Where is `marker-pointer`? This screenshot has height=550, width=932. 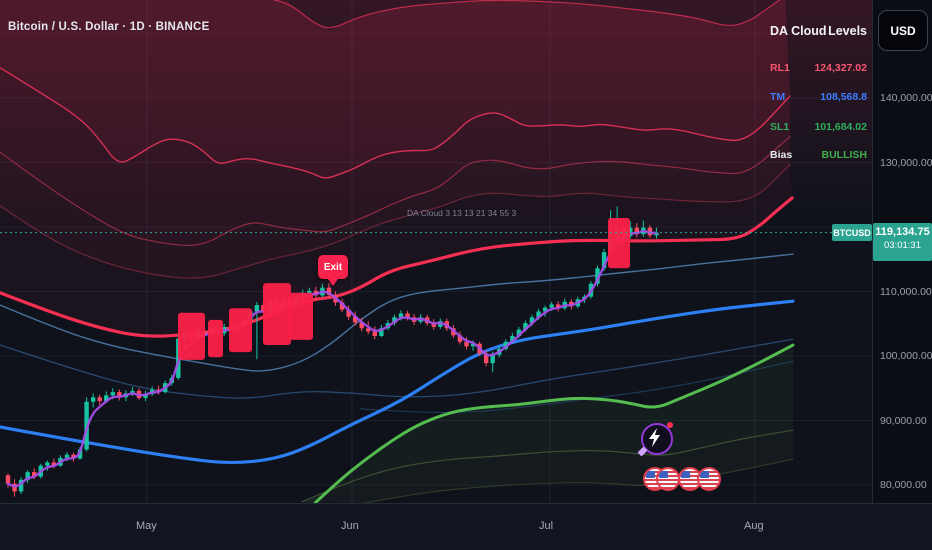
marker-pointer is located at coordinates (333, 282).